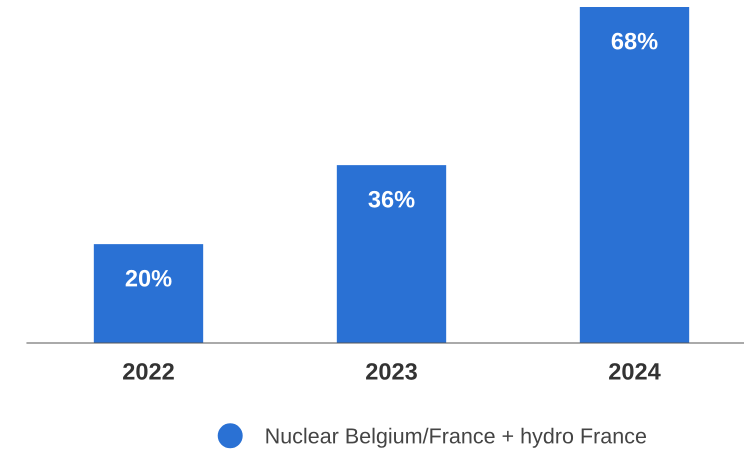 The image size is (744, 456). Describe the element at coordinates (148, 371) in the screenshot. I see `x-tick-label: 2022` at that location.